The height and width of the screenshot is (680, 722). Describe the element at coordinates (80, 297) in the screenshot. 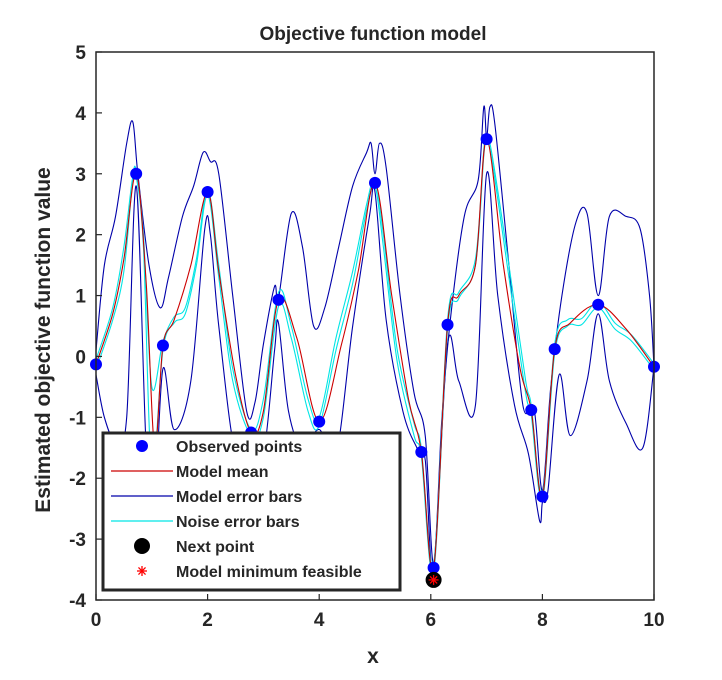

I see `y-tick-label: 1` at that location.